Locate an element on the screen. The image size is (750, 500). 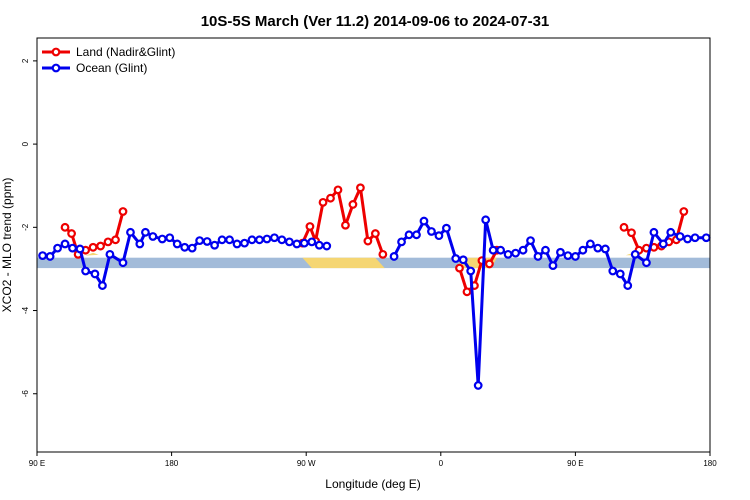
x-axis: 90 E 180 90 W 0 90 E 180 is located at coordinates (373, 460).